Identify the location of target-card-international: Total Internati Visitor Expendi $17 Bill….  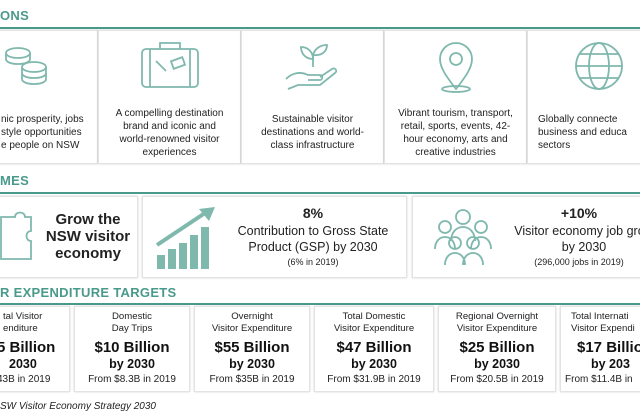
(600, 349).